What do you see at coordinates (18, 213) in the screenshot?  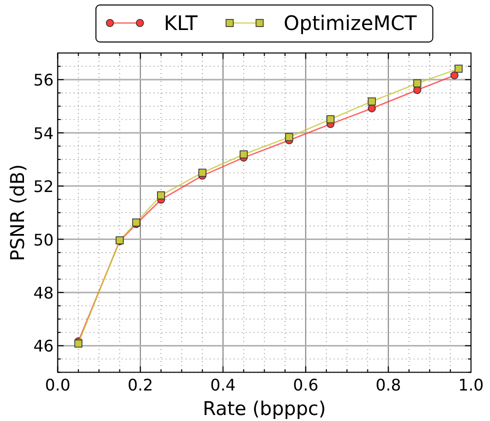 I see `y-axis-title: PSNR (dB)` at bounding box center [18, 213].